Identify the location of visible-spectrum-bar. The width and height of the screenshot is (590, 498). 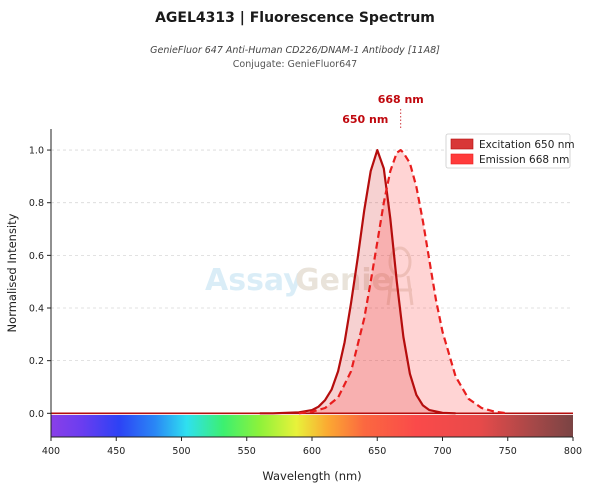
(312, 426).